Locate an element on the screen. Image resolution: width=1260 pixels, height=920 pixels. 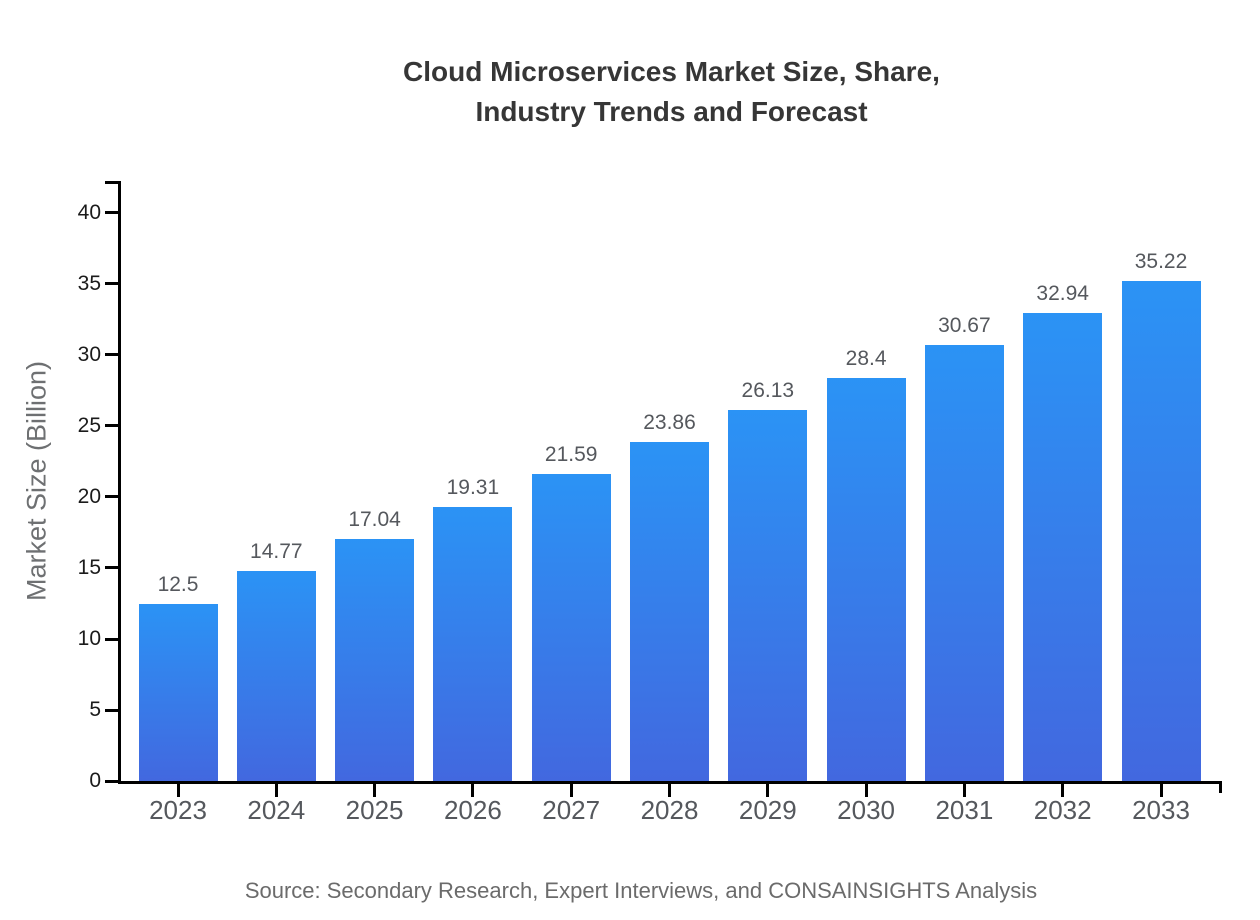
x-category-label: 2024 is located at coordinates (276, 810).